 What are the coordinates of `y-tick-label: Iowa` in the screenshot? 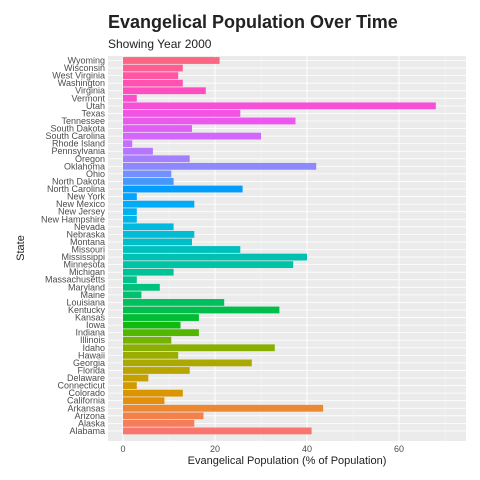 It's located at (95, 325).